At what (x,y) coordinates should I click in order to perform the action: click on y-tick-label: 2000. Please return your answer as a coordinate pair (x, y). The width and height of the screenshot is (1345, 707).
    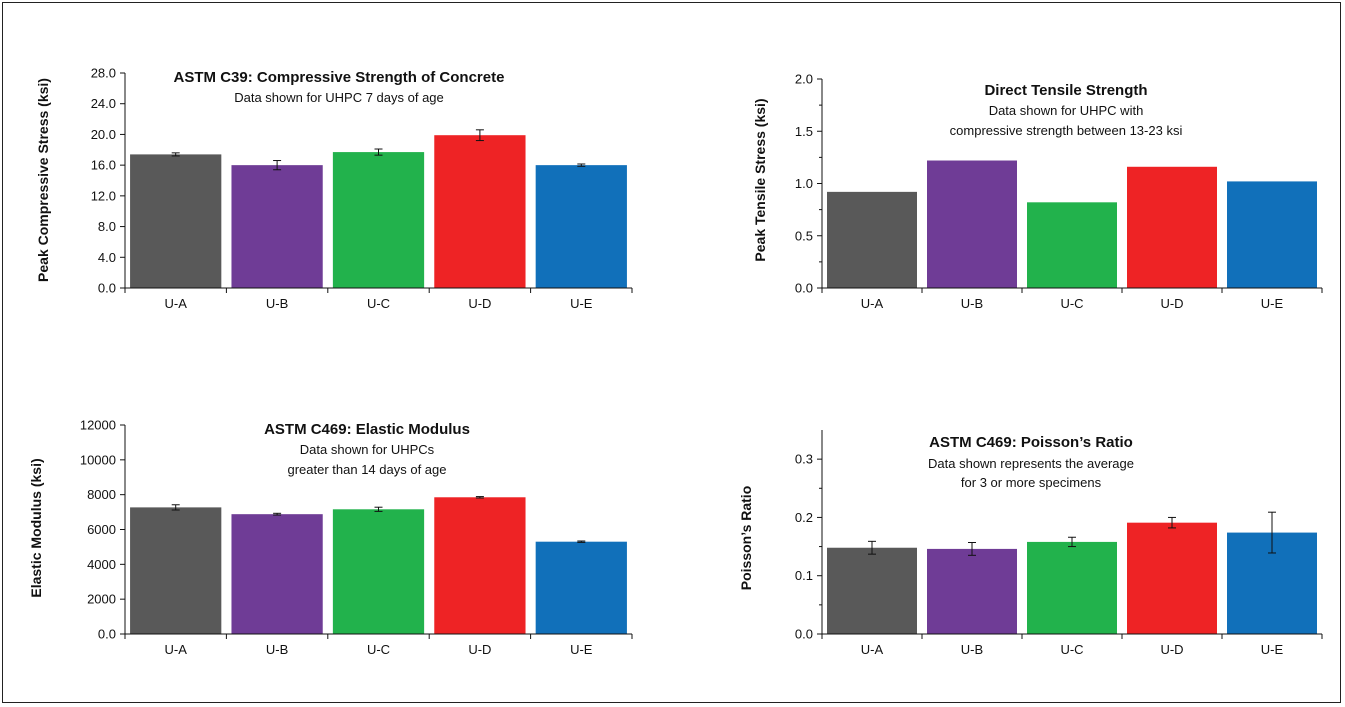
    Looking at the image, I should click on (101, 599).